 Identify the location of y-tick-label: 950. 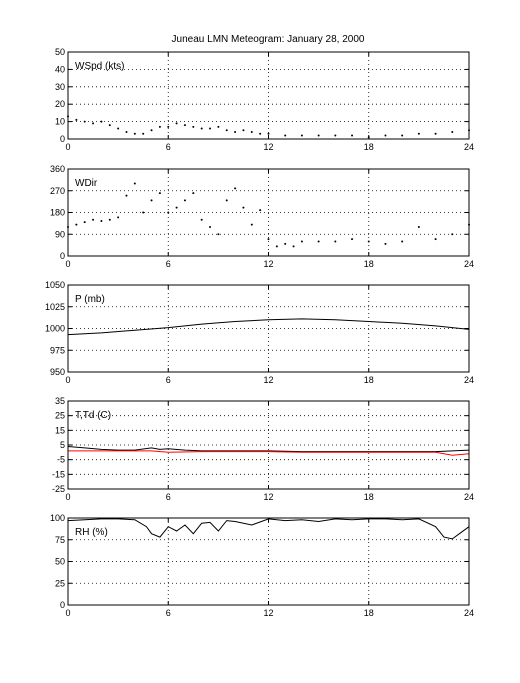
(57, 372).